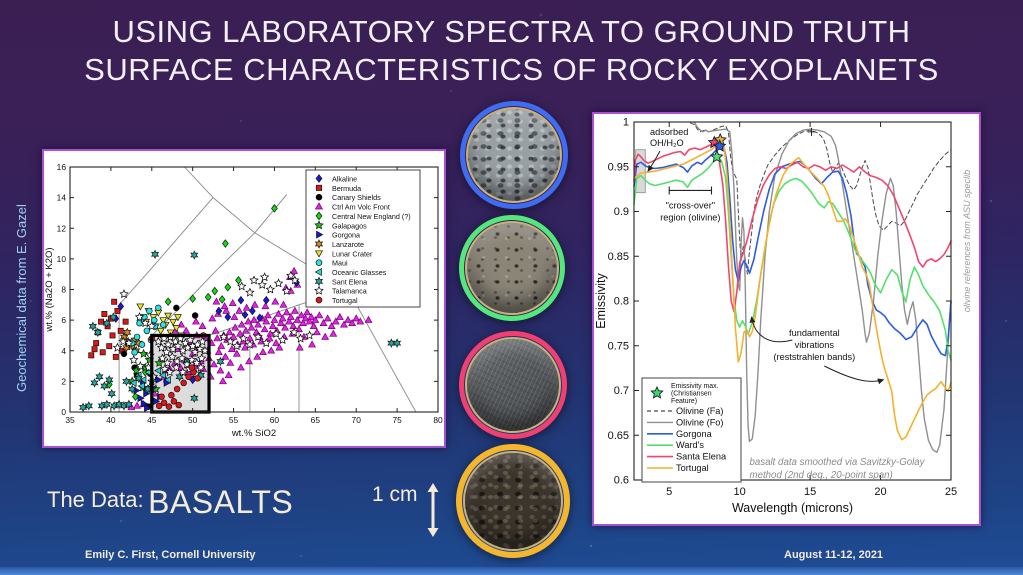 This screenshot has width=1023, height=575. What do you see at coordinates (433, 510) in the screenshot?
I see `scale-arrow-icon` at bounding box center [433, 510].